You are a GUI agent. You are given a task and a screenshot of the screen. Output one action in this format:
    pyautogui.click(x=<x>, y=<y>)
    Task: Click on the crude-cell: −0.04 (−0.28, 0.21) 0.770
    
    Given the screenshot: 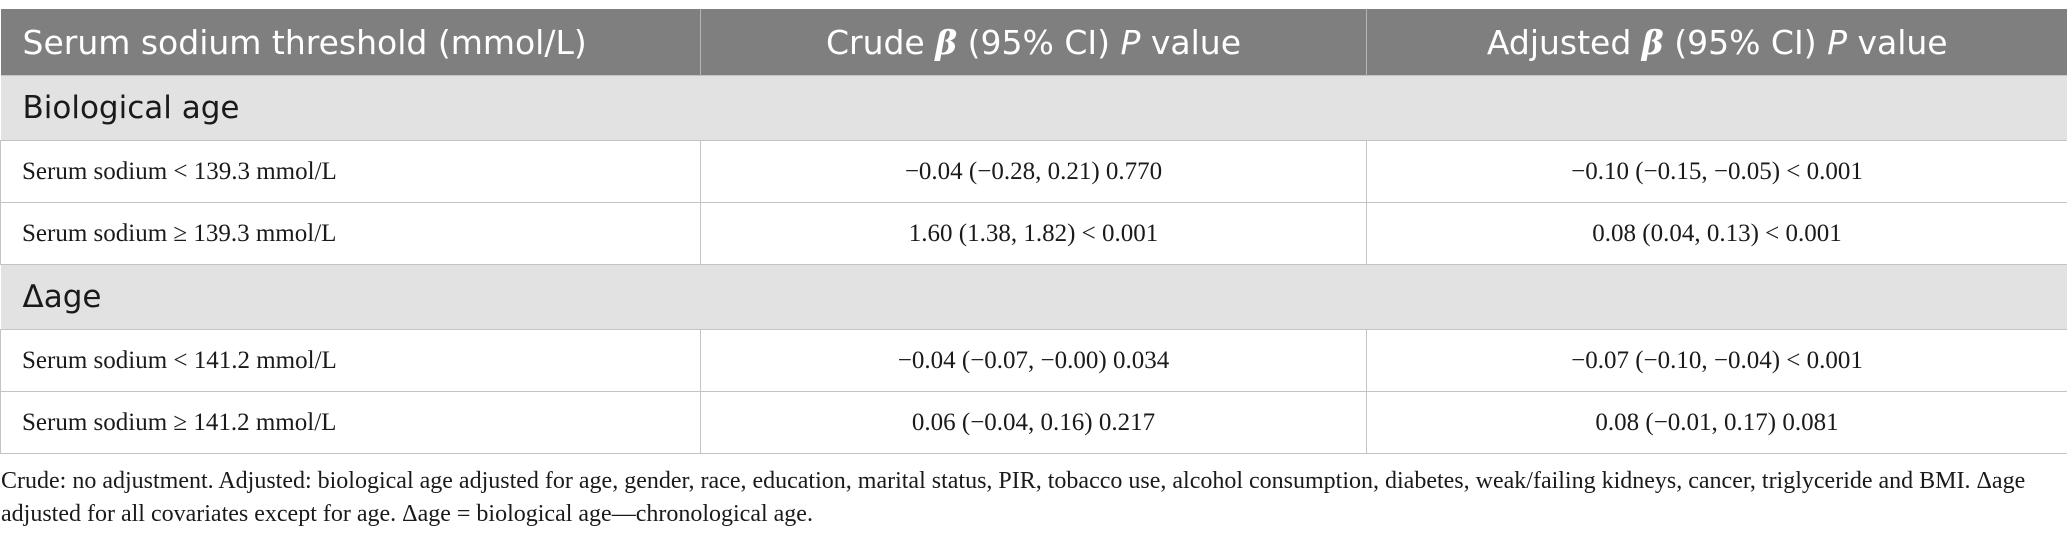 What is the action you would take?
    pyautogui.click(x=1033, y=171)
    